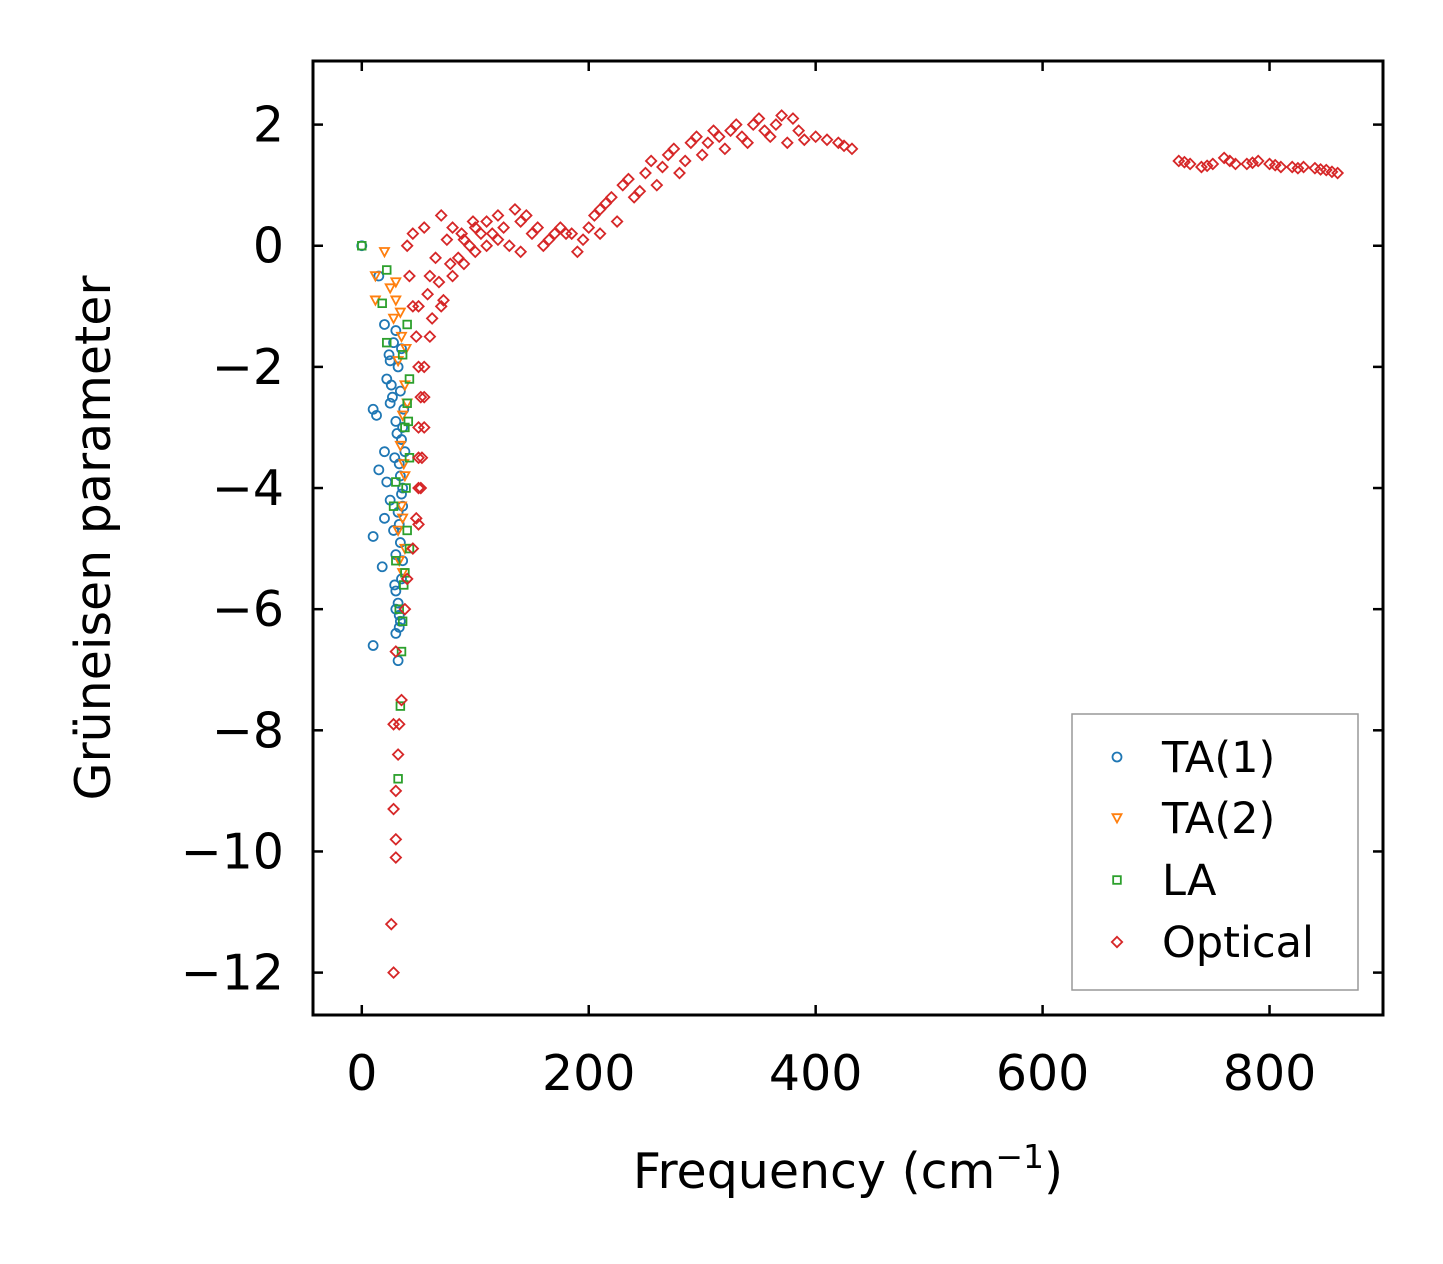  Describe the element at coordinates (1238, 943) in the screenshot. I see `legend-label: Optical` at that location.